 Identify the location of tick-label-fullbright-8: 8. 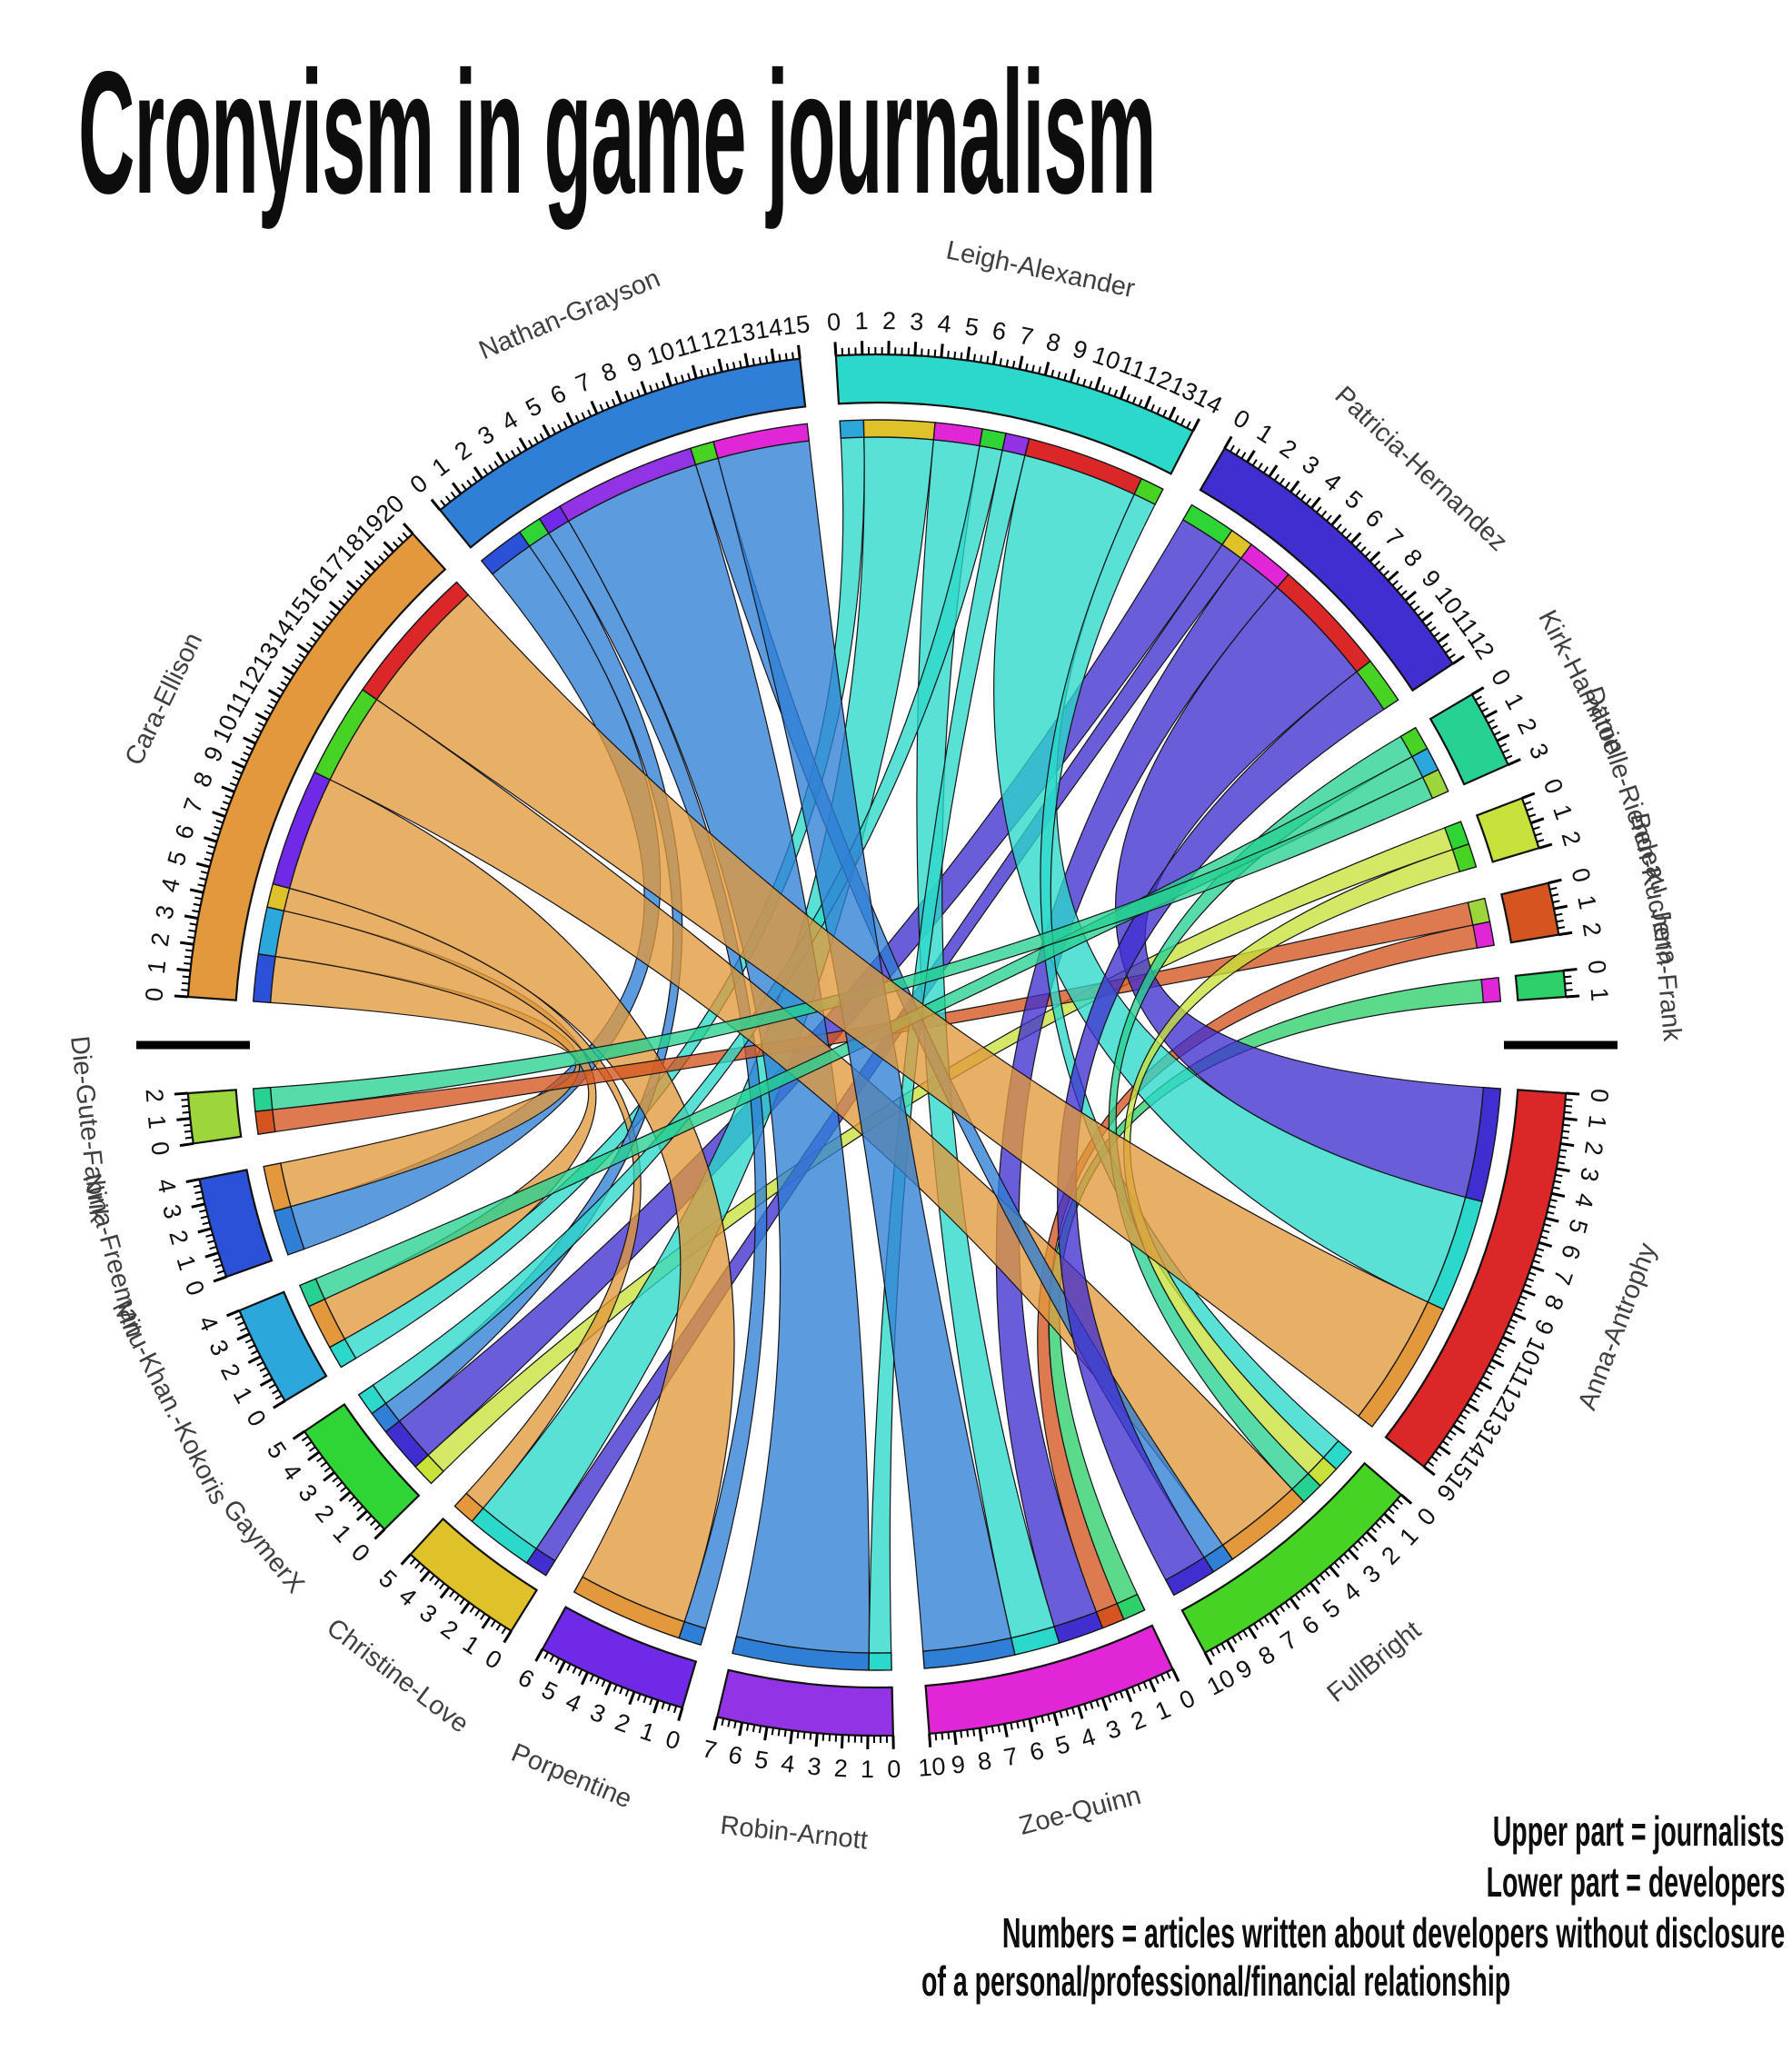
(1267, 1655).